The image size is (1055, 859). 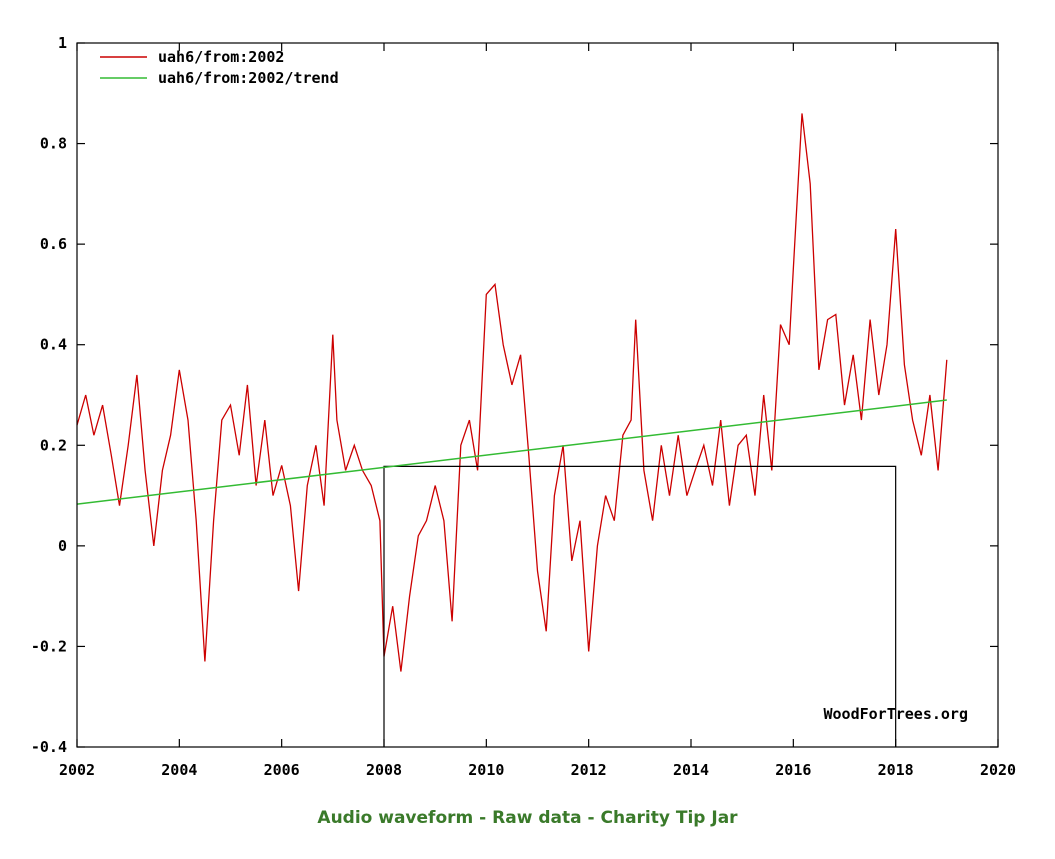 I want to click on y-tick-label: -0.4, so click(x=49, y=747).